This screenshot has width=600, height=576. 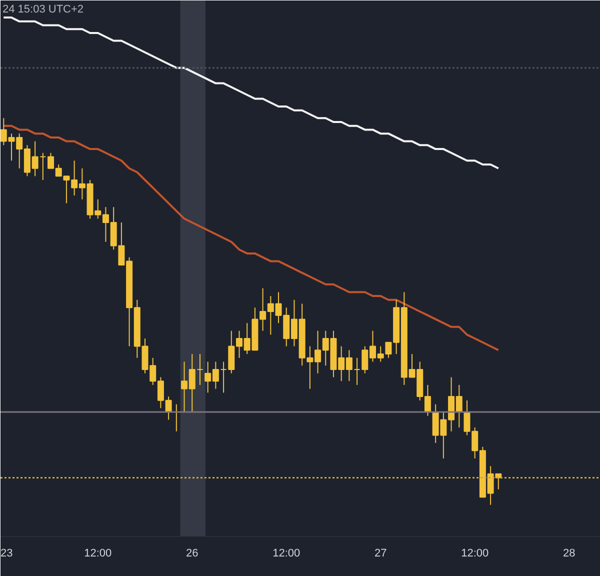 What do you see at coordinates (569, 554) in the screenshot?
I see `x-tick-label: 28` at bounding box center [569, 554].